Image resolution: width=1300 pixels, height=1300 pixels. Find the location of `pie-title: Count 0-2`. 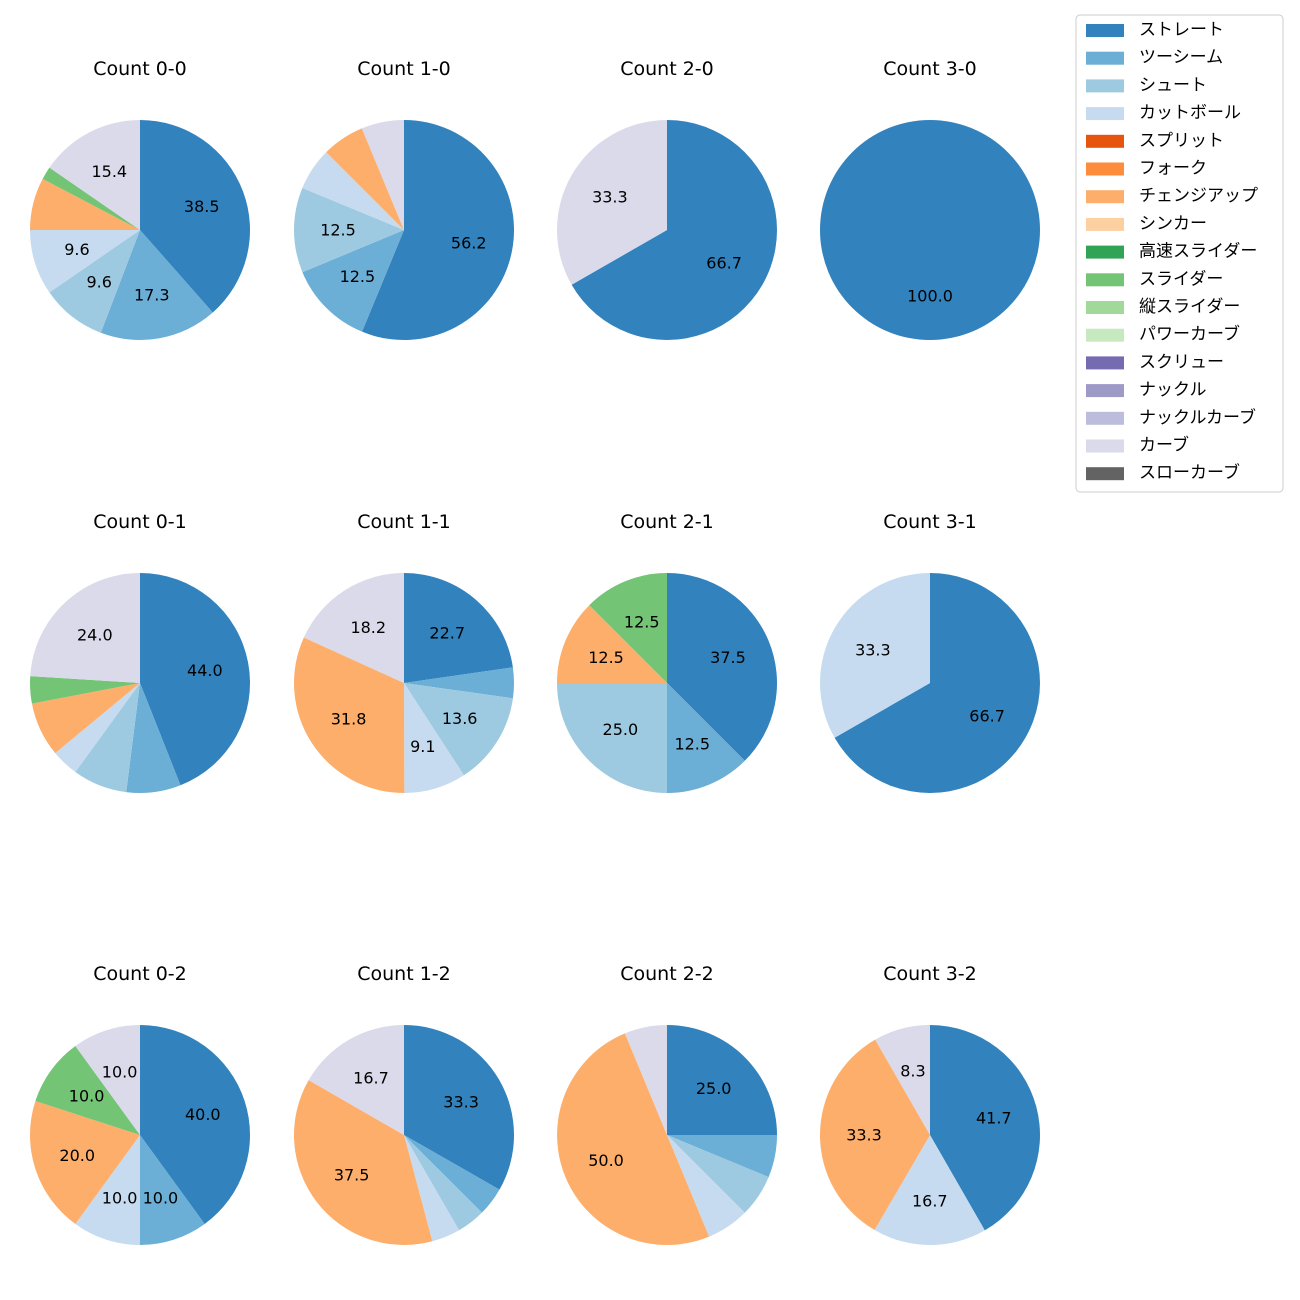

pie-title: Count 0-2 is located at coordinates (140, 974).